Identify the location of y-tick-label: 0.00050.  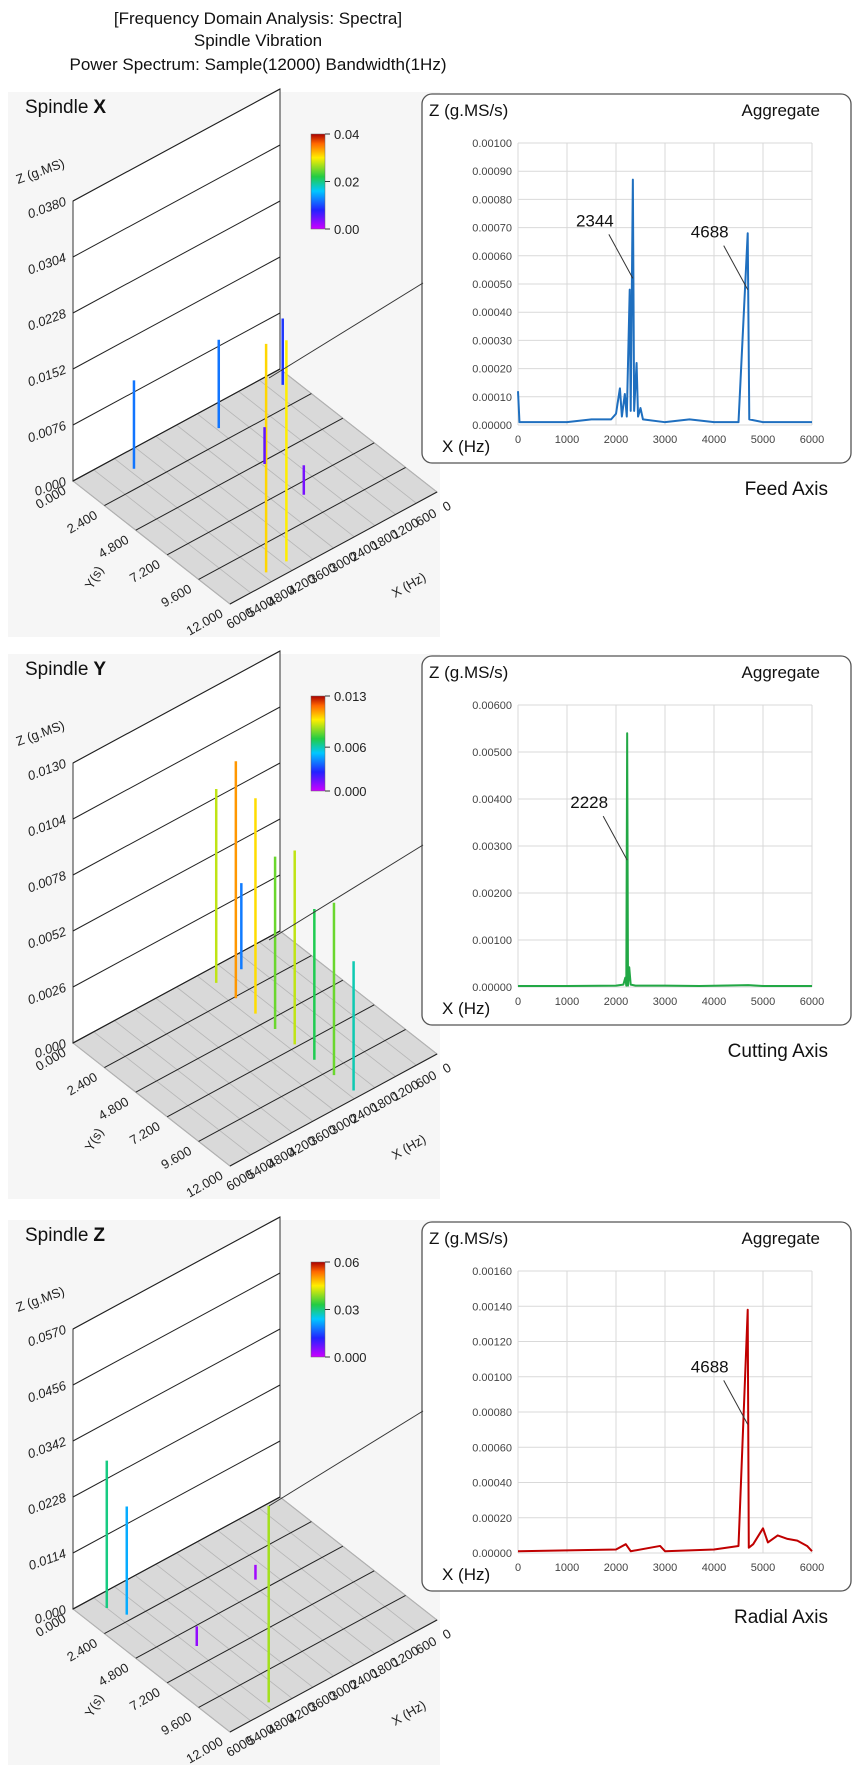
(492, 285).